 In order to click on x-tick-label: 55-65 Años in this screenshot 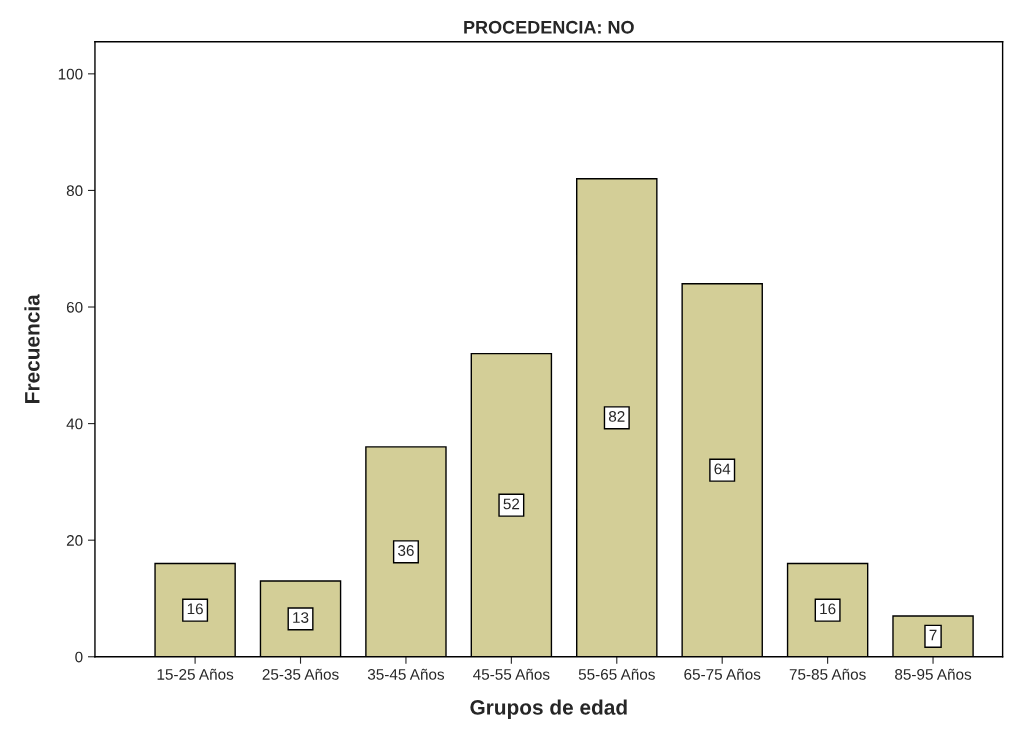, I will do `click(616, 674)`.